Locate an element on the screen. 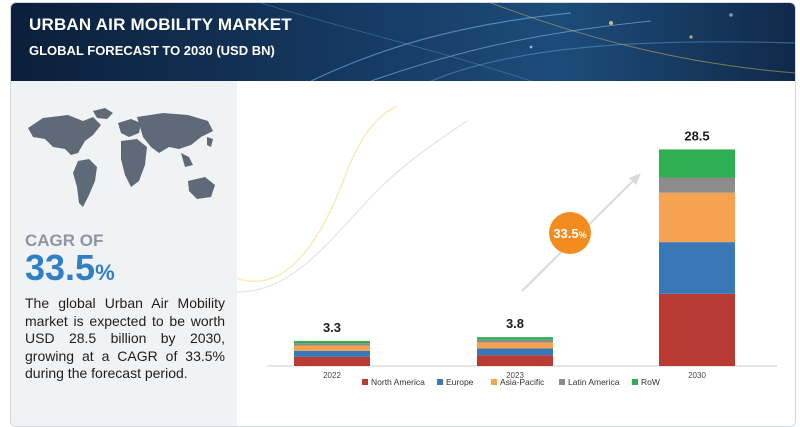  x-tick-2030: 2030 is located at coordinates (697, 375).